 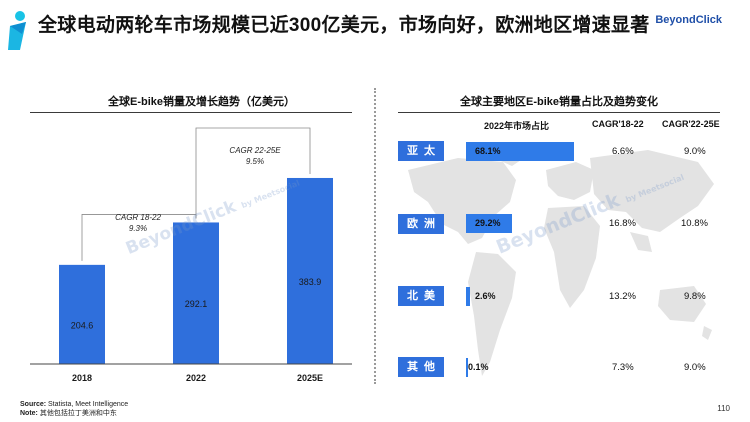 What do you see at coordinates (196, 293) in the screenshot?
I see `bar-2022` at bounding box center [196, 293].